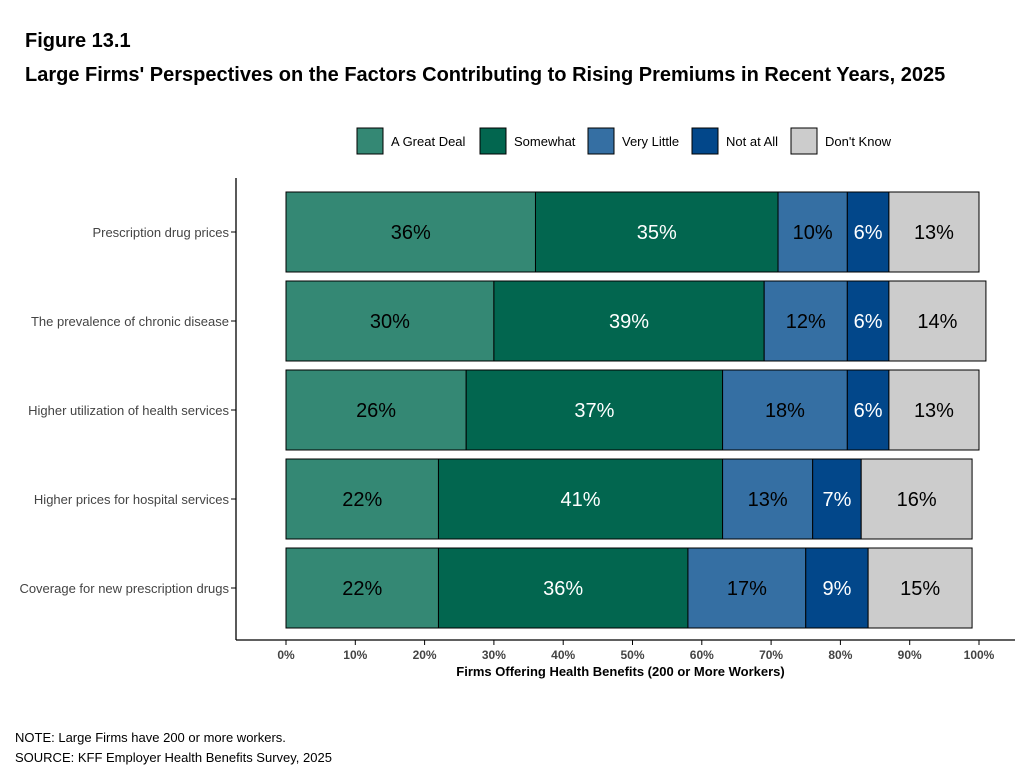 Image resolution: width=1023 pixels, height=770 pixels. I want to click on x-tick-label: 30%, so click(494, 655).